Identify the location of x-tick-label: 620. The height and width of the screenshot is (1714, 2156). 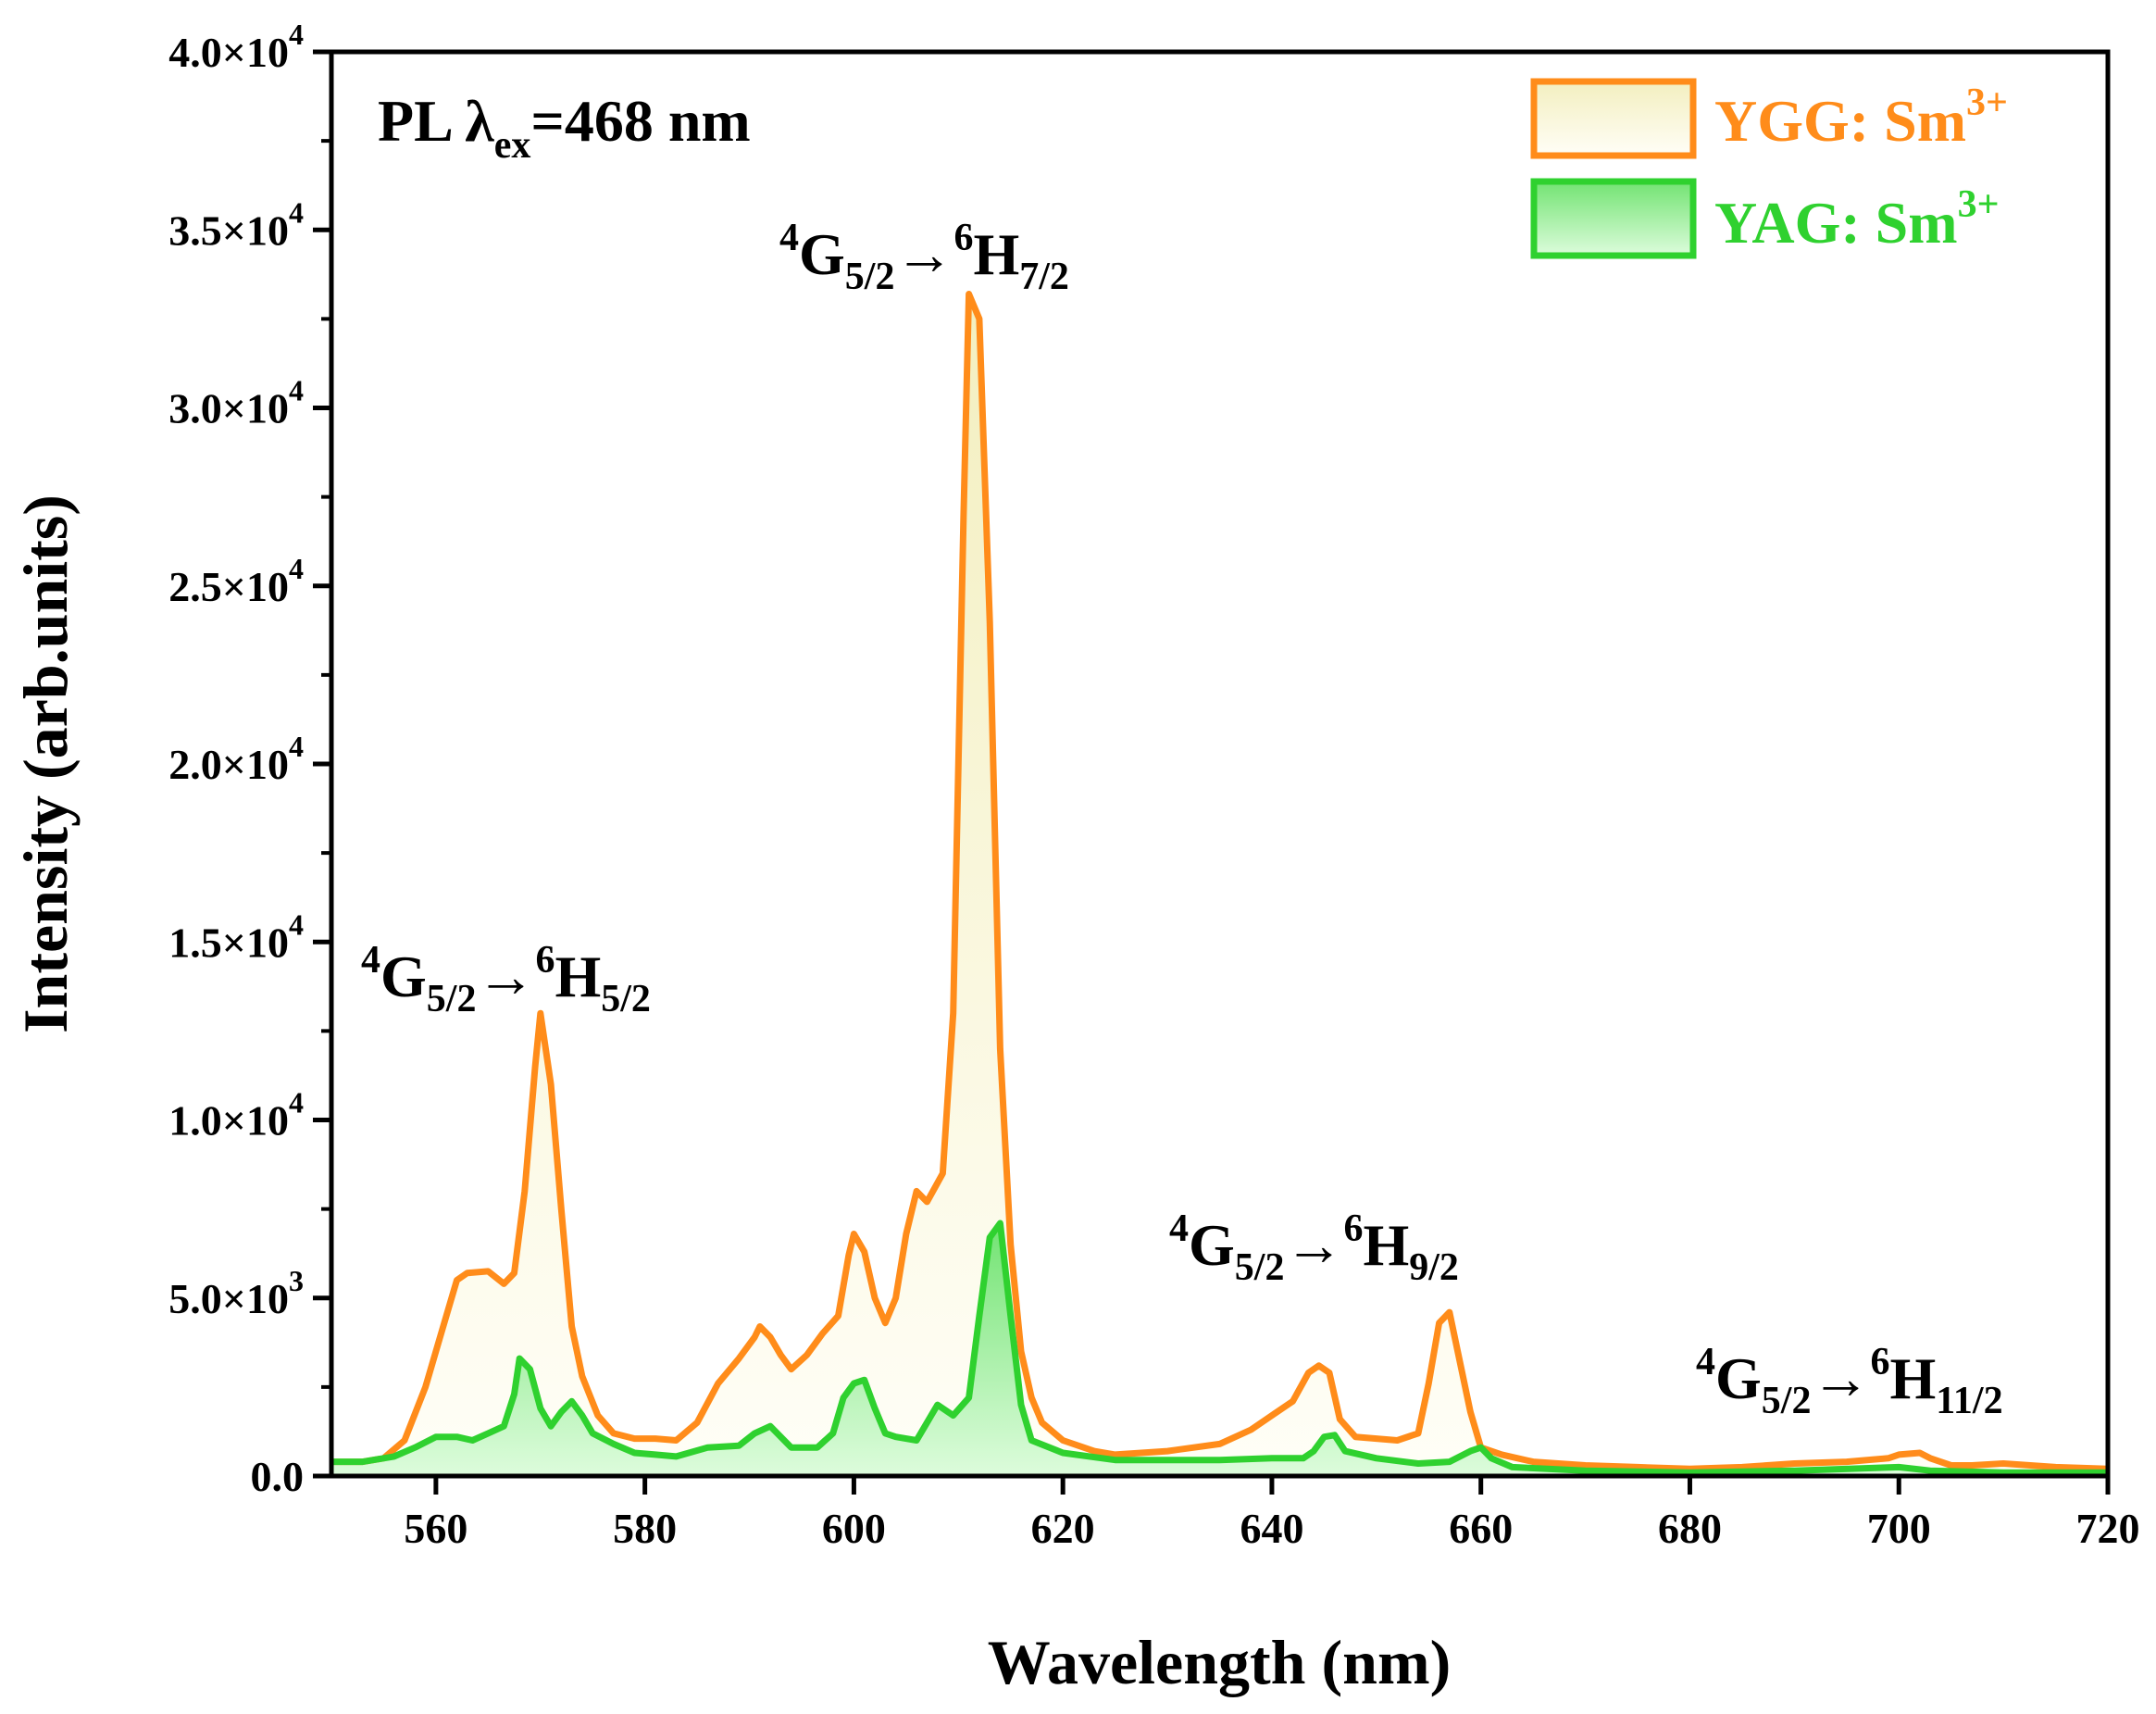
(1063, 1528).